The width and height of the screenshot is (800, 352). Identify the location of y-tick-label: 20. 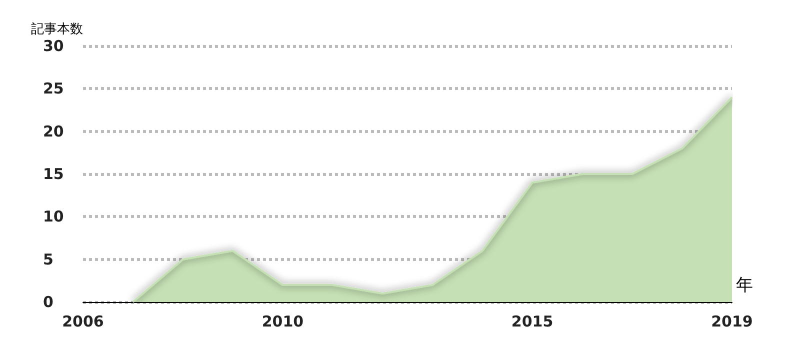
(53, 131).